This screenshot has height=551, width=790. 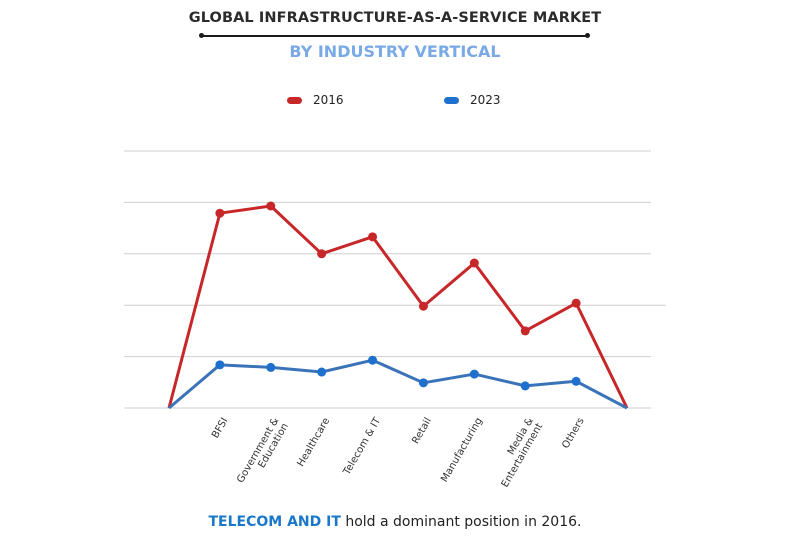 What do you see at coordinates (274, 522) in the screenshot?
I see `footer-highlight: TELECOM AND IT` at bounding box center [274, 522].